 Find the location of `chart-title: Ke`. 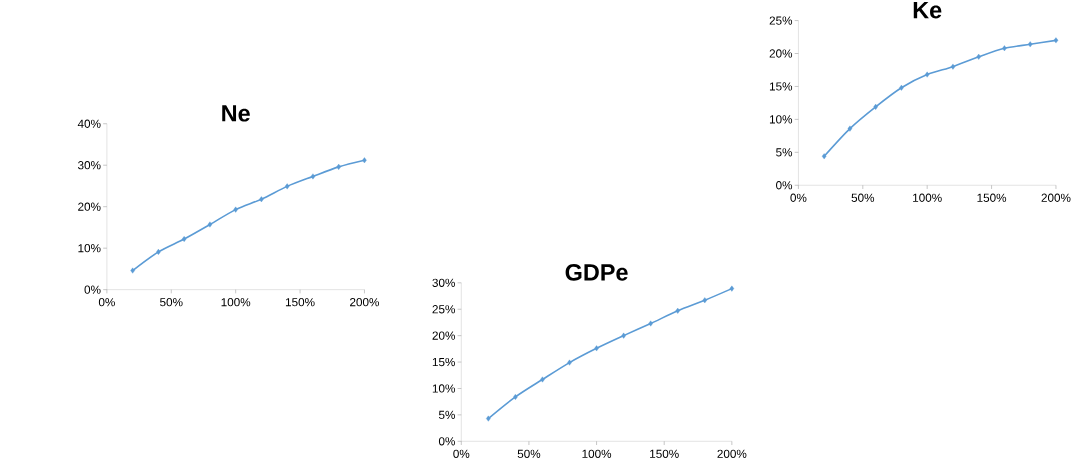

chart-title: Ke is located at coordinates (927, 10).